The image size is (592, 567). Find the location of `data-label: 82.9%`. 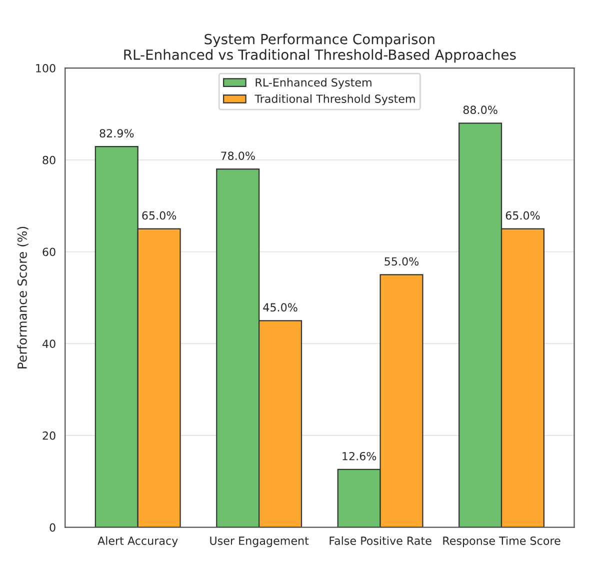

data-label: 82.9% is located at coordinates (117, 133).